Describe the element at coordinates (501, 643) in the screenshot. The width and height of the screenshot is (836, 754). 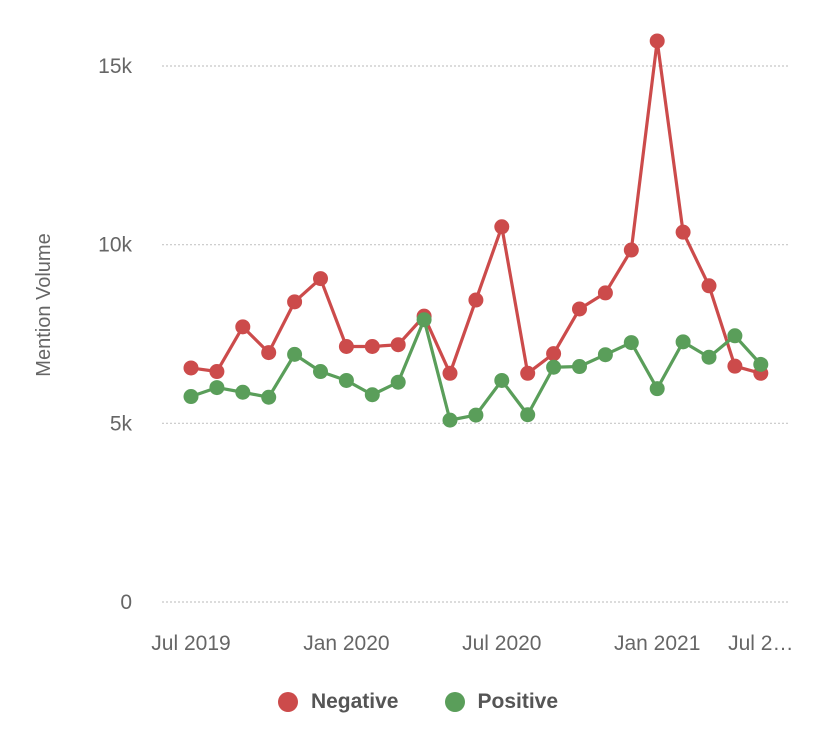
I see `x-tick-label: Jul 2020` at that location.